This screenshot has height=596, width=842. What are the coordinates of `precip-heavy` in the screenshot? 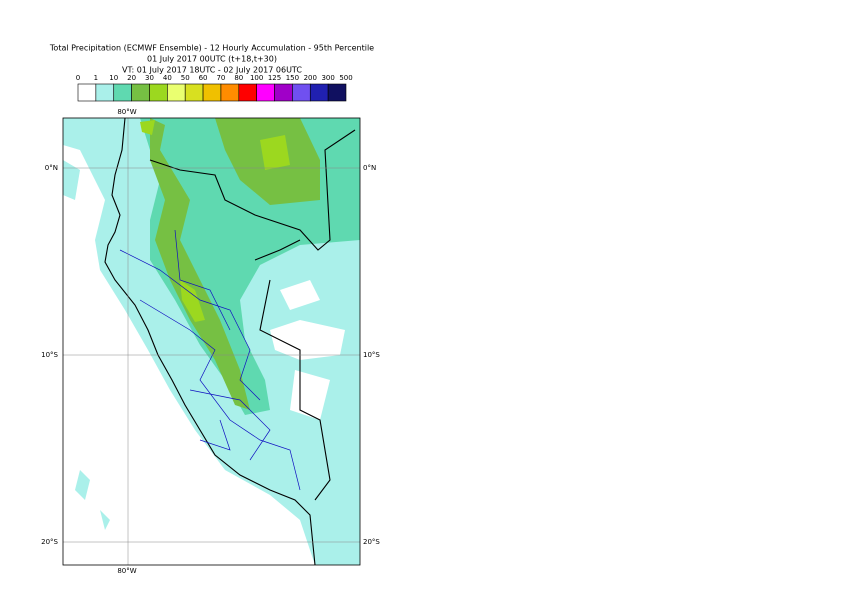 It's located at (235, 264).